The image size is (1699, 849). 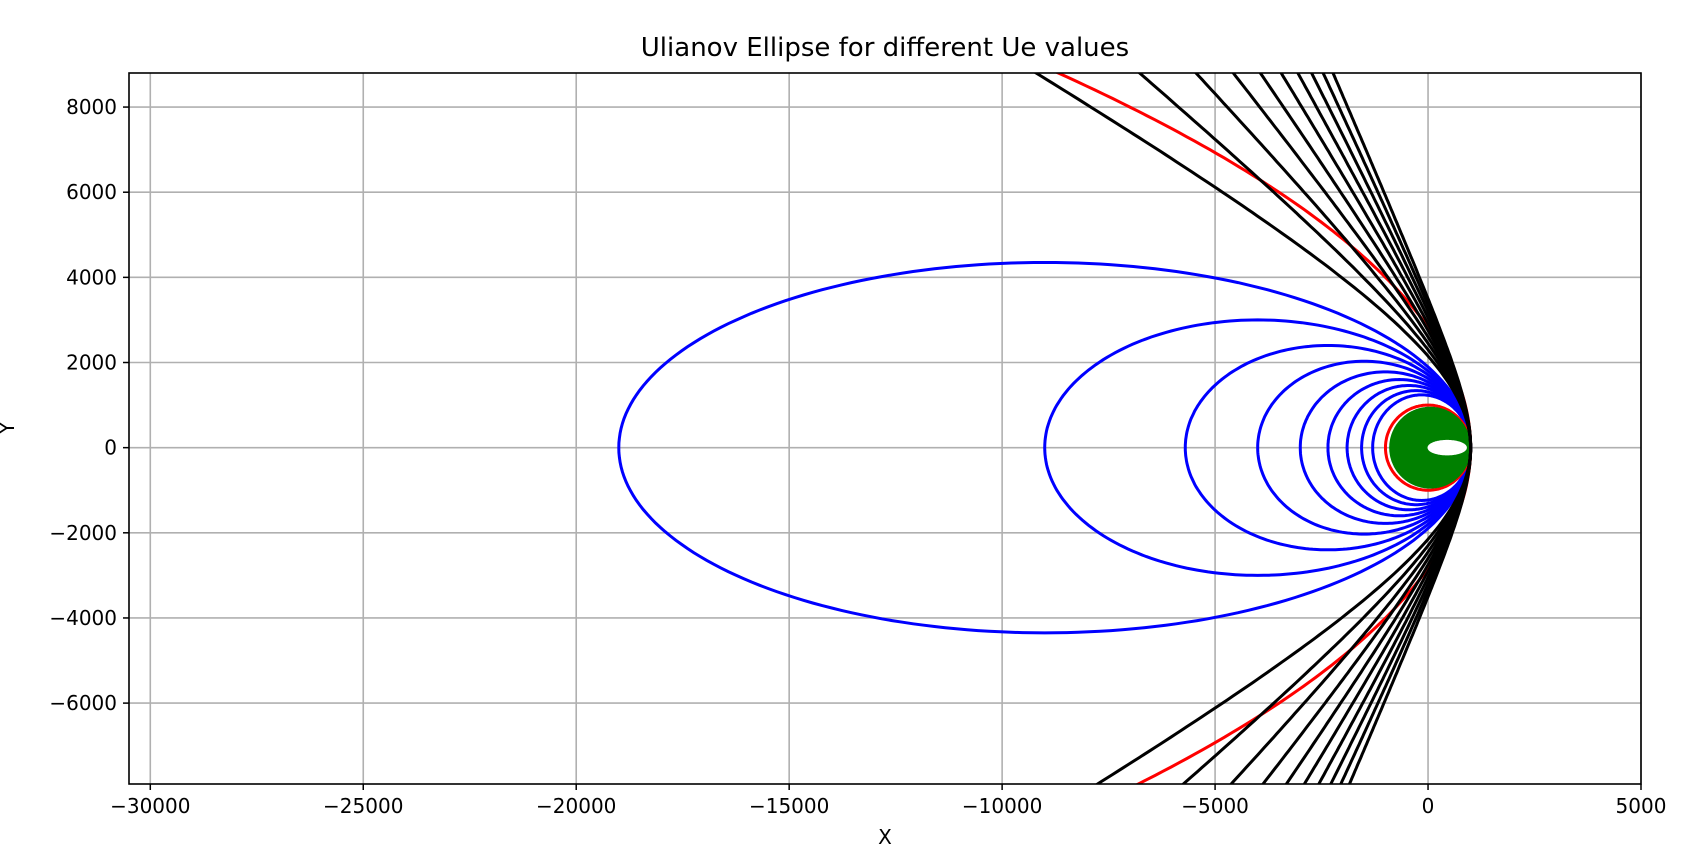 What do you see at coordinates (150, 806) in the screenshot?
I see `x-tick-label: −30000` at bounding box center [150, 806].